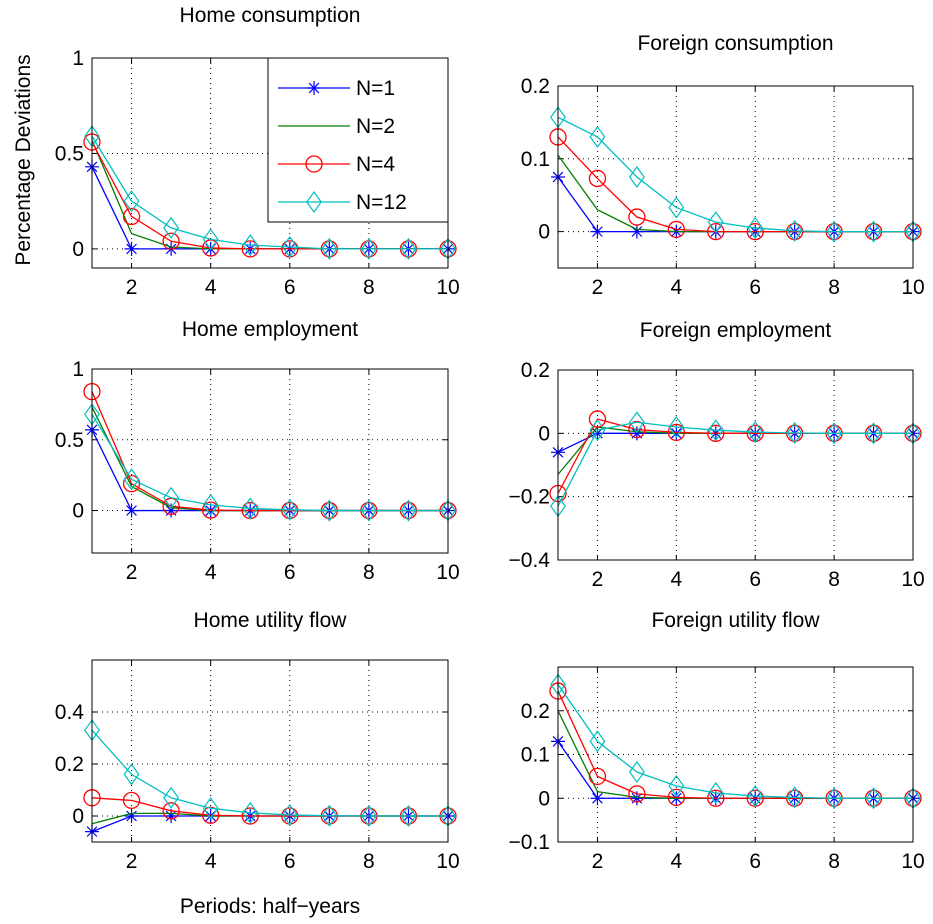  I want to click on panel-title: Foreign employment, so click(736, 330).